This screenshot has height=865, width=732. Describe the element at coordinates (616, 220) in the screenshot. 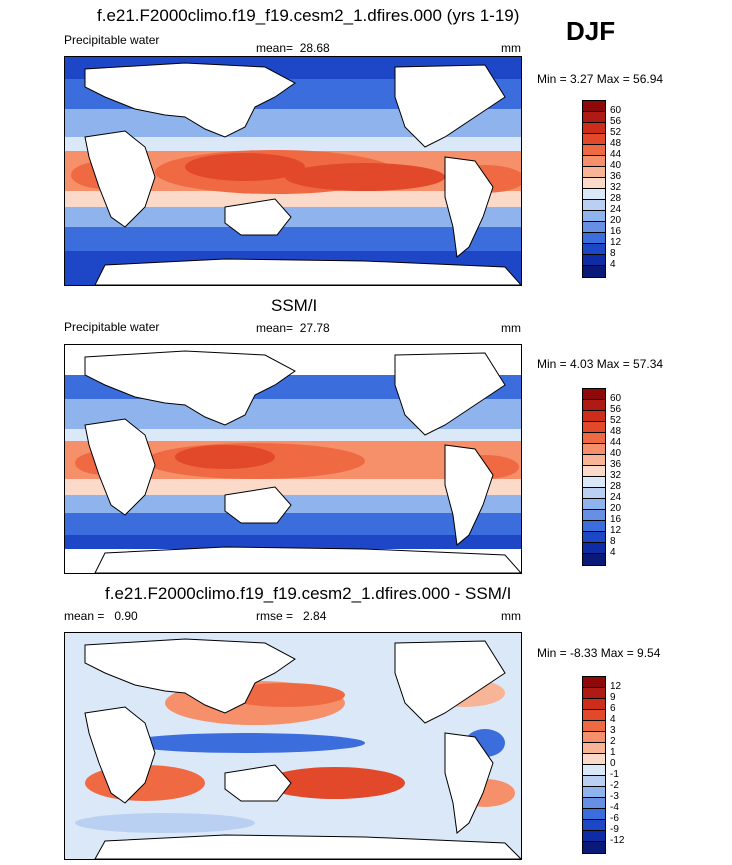

I see `colorbar-1-tick-label: 20` at that location.